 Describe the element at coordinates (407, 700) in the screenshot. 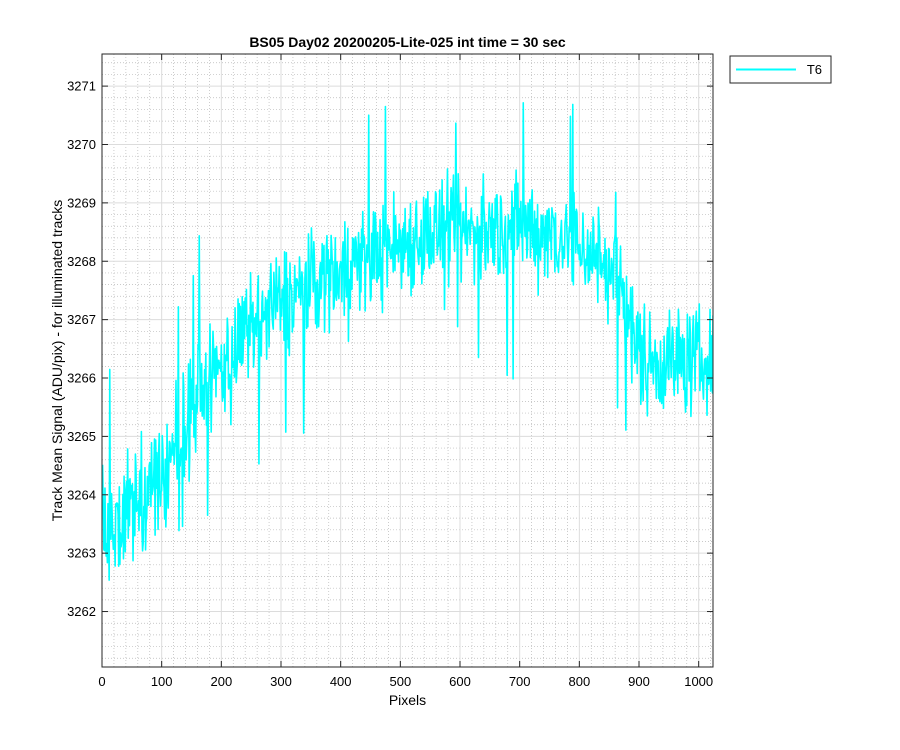

I see `x-axis-label: Pixels` at that location.